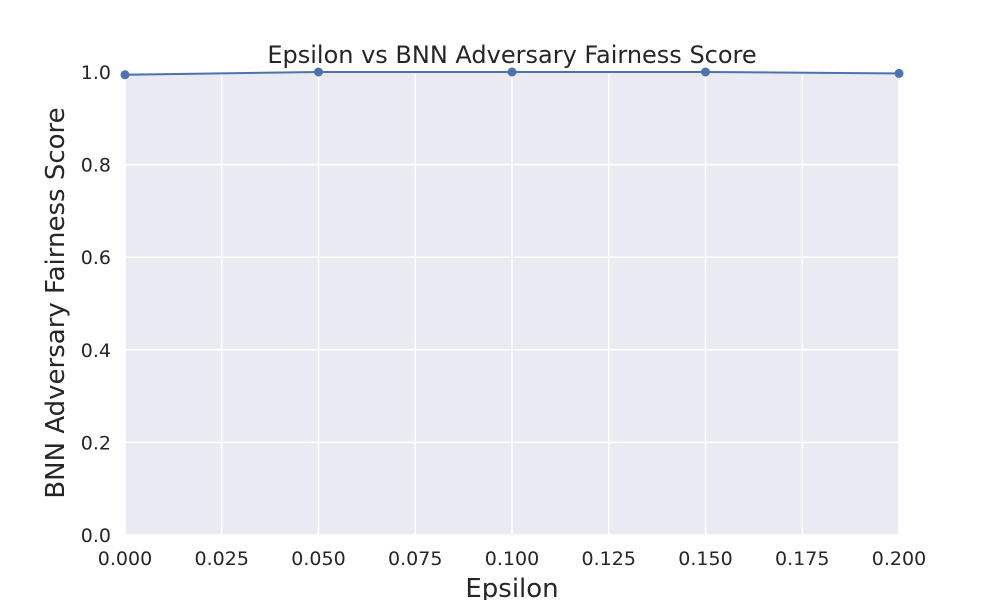 The width and height of the screenshot is (1000, 605). What do you see at coordinates (96, 258) in the screenshot?
I see `y-tick-label: 0.6` at bounding box center [96, 258].